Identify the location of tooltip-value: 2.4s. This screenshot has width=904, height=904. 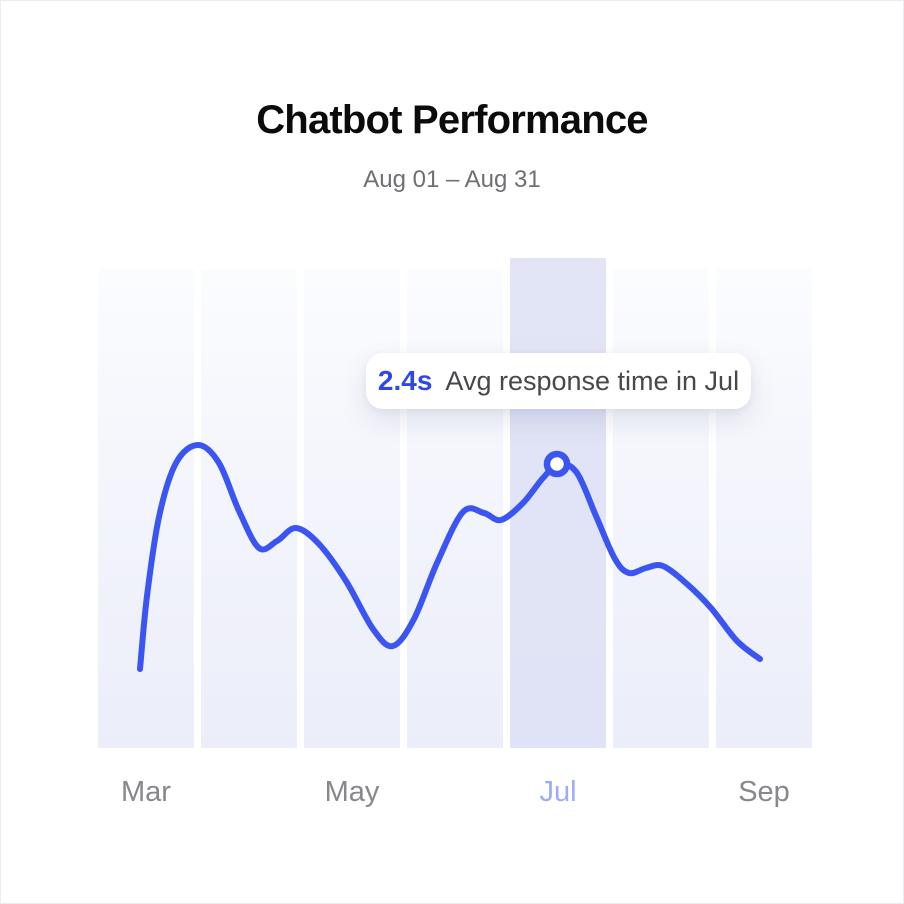
(405, 380).